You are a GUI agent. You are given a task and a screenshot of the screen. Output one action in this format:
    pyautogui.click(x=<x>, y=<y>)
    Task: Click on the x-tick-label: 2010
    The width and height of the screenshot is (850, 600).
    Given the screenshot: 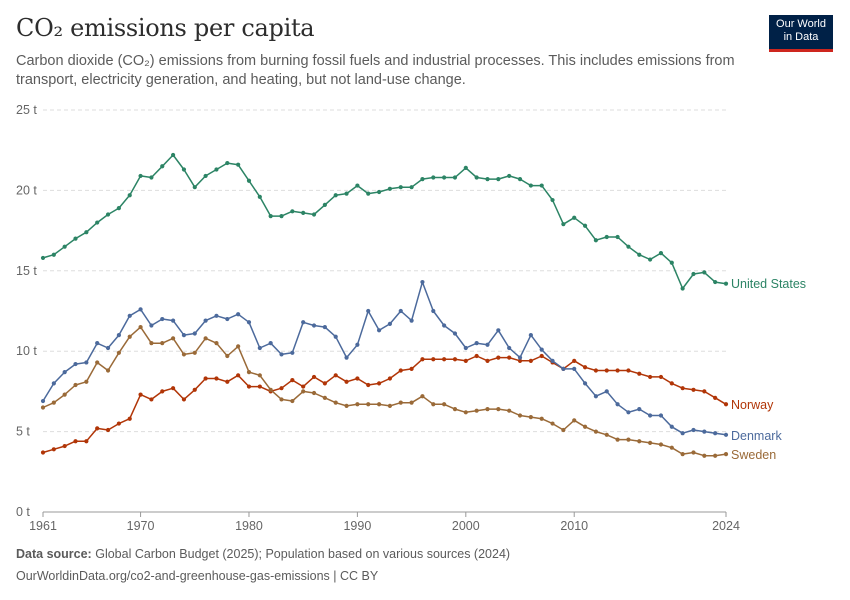 What is the action you would take?
    pyautogui.click(x=574, y=526)
    